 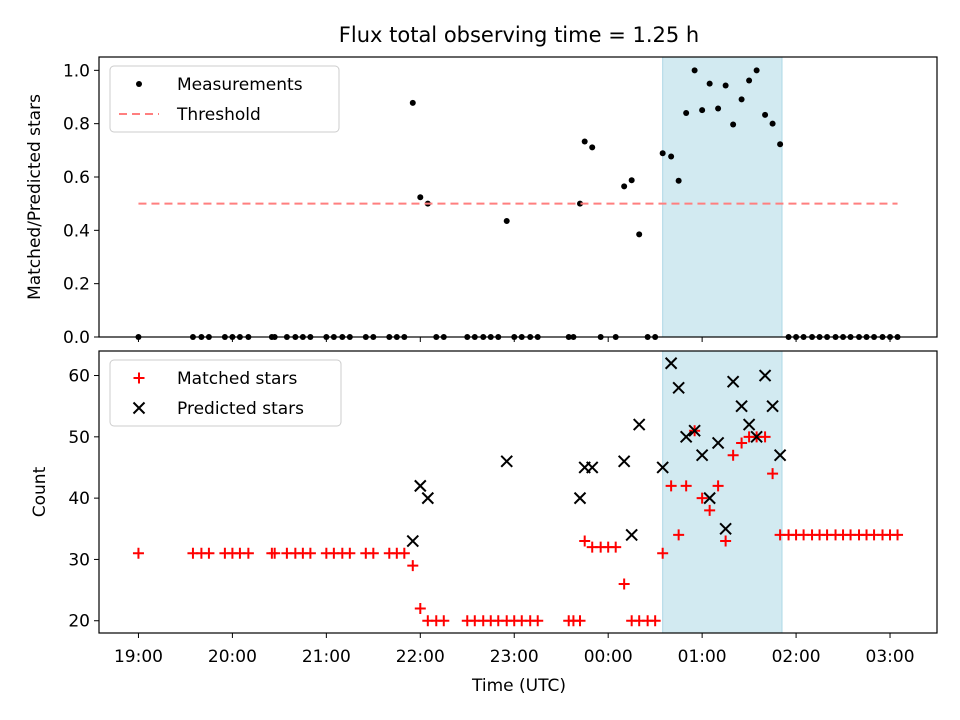 I want to click on legend: Measurements Threshold, so click(x=224, y=99).